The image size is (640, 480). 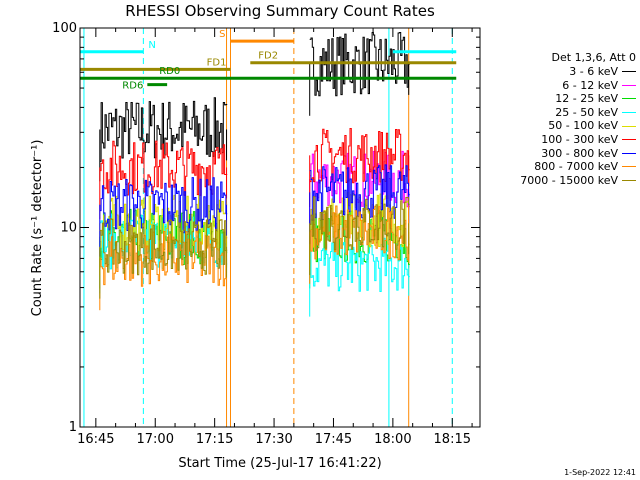 I want to click on flag-label: S, so click(x=222, y=34).